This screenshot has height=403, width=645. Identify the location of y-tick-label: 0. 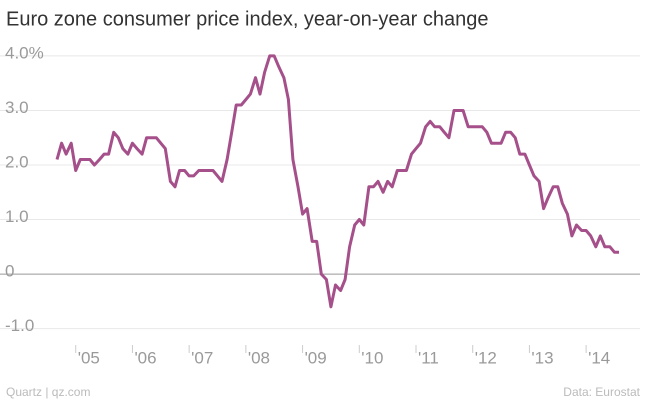
(9, 271).